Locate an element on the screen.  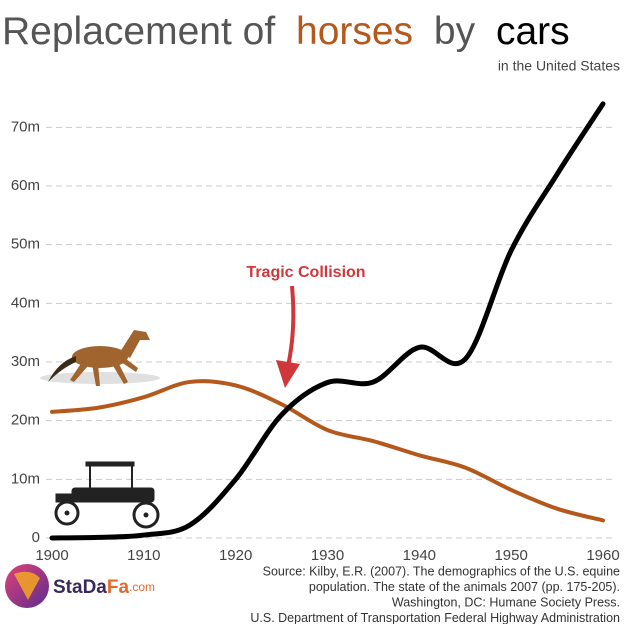
y-tick-label: 60m is located at coordinates (25, 185).